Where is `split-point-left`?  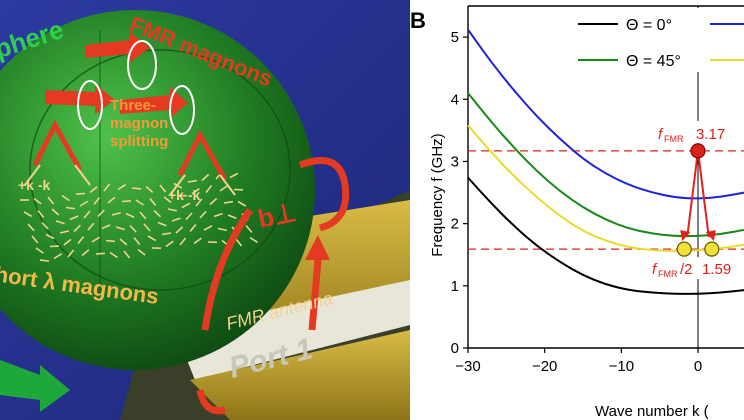
split-point-left is located at coordinates (684, 249).